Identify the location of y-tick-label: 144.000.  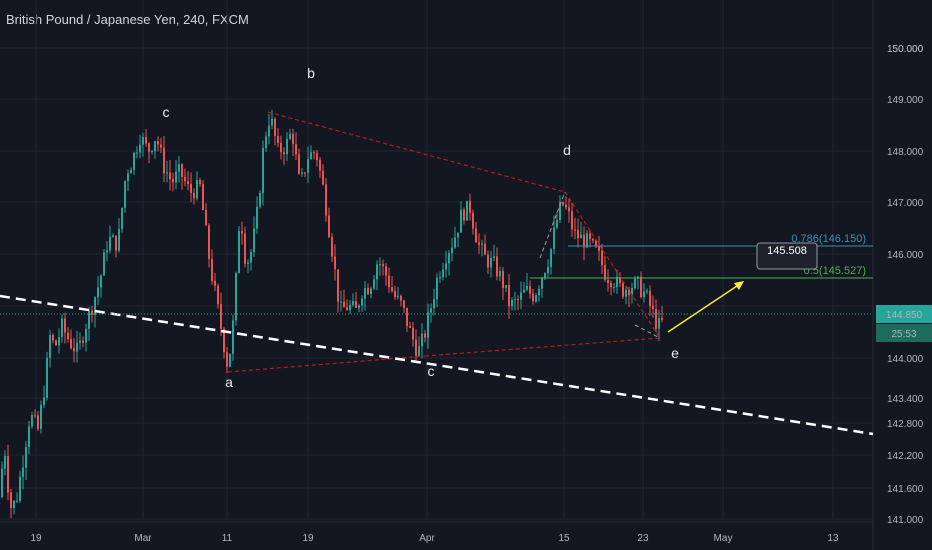
(905, 359).